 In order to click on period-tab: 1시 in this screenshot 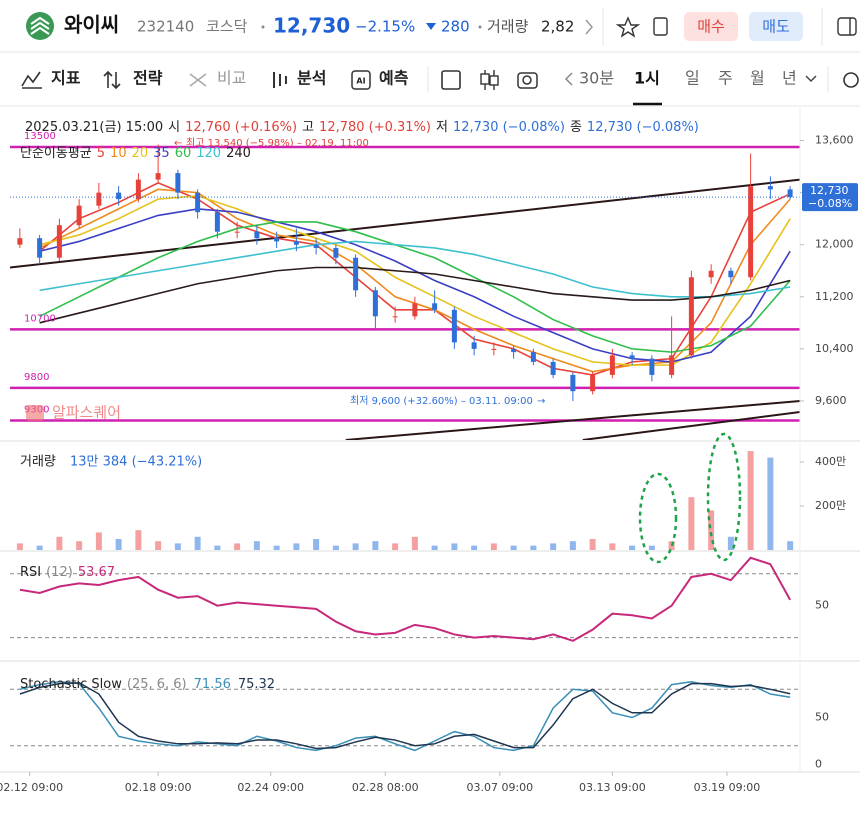, I will do `click(647, 78)`.